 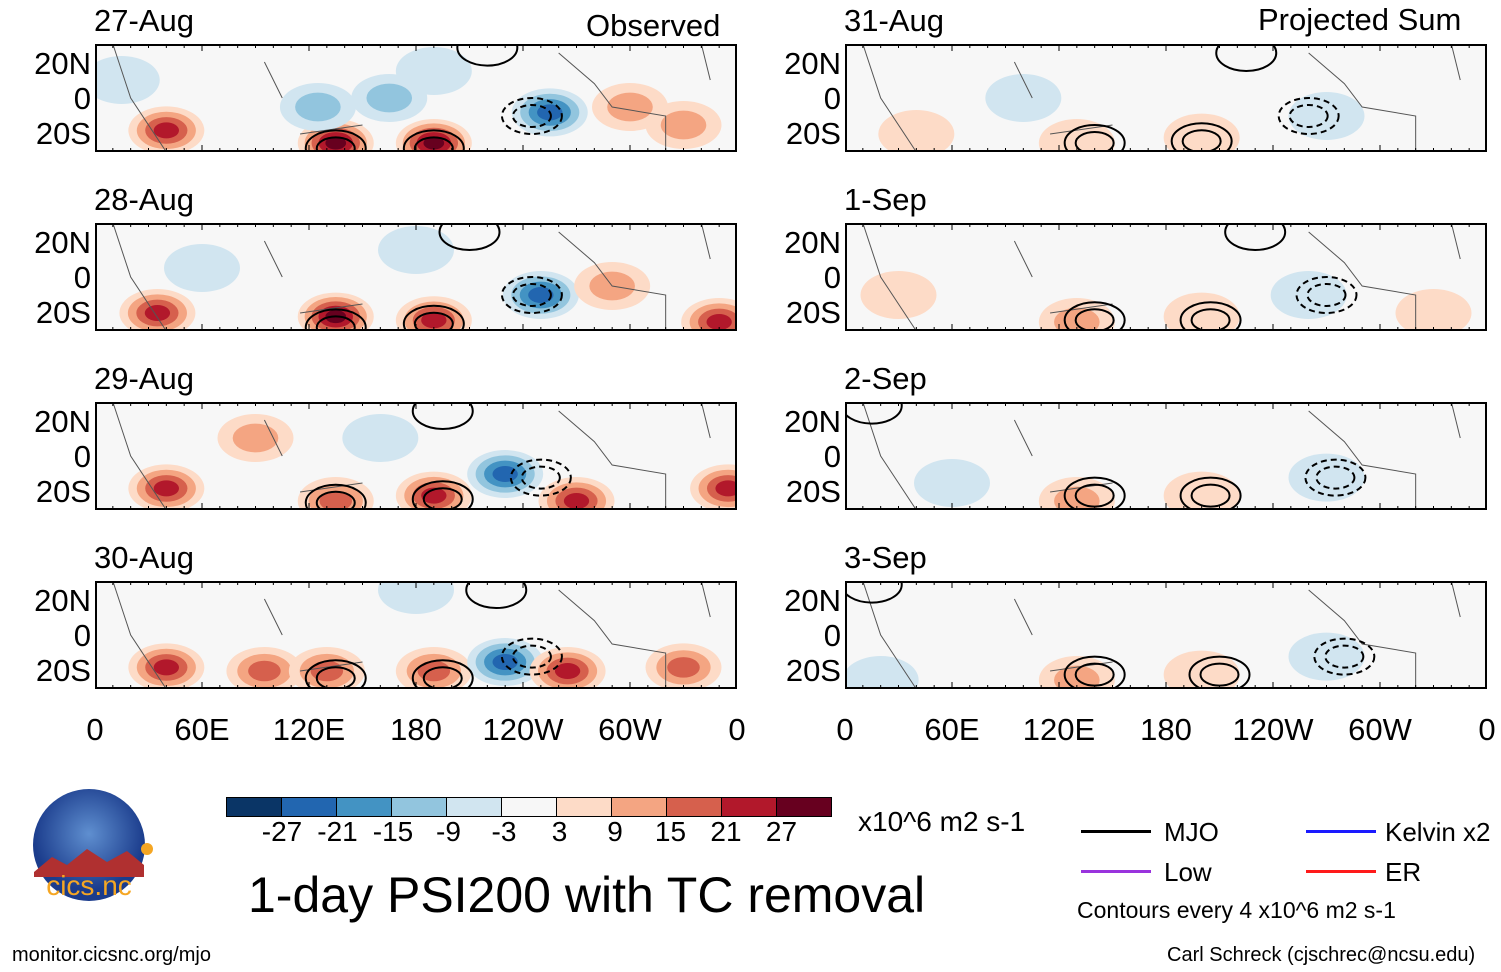 What do you see at coordinates (448, 831) in the screenshot?
I see `colorbar-tick-label: -9` at bounding box center [448, 831].